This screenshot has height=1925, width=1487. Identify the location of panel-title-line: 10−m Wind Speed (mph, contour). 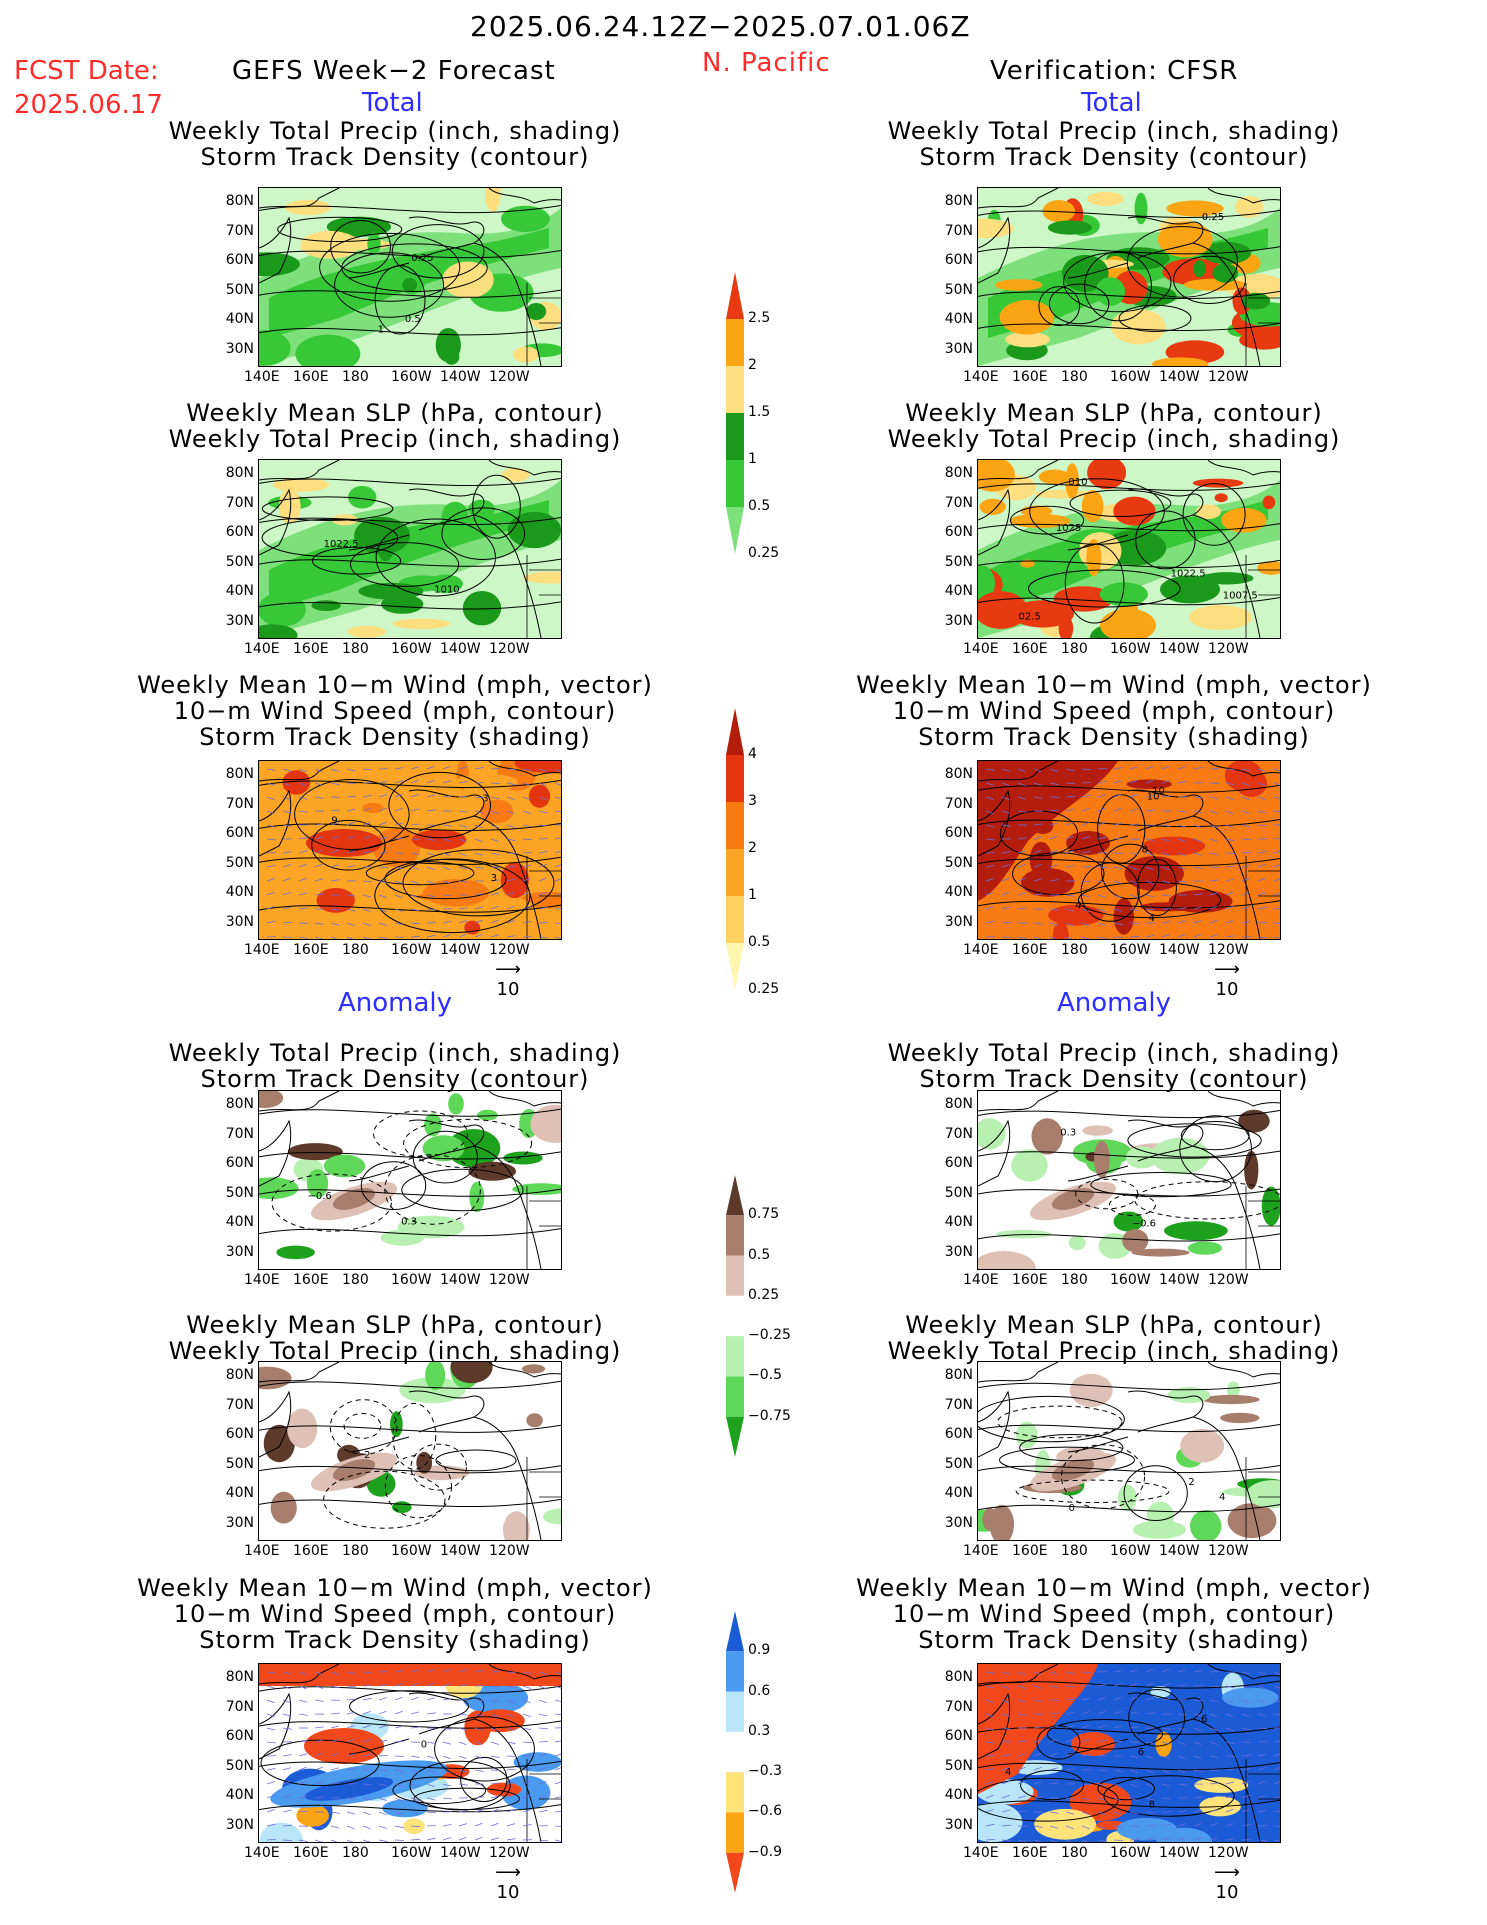
(1114, 711).